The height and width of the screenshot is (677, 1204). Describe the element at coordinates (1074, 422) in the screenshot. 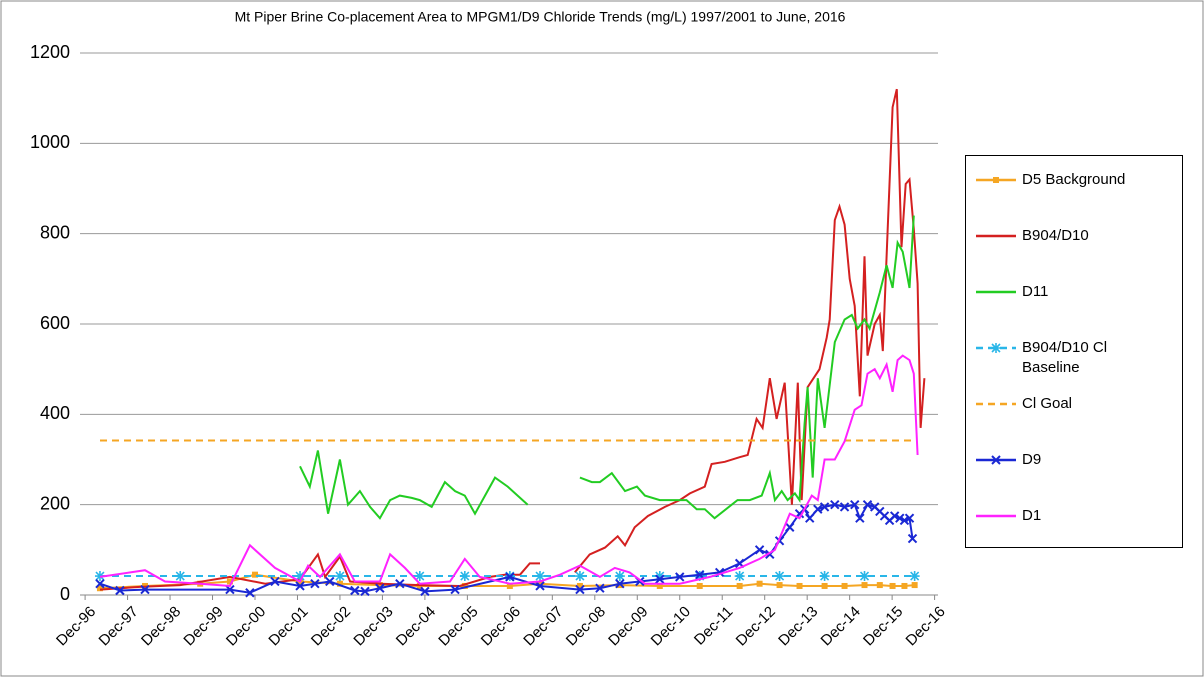

I see `legend-item: Cl Goal` at that location.